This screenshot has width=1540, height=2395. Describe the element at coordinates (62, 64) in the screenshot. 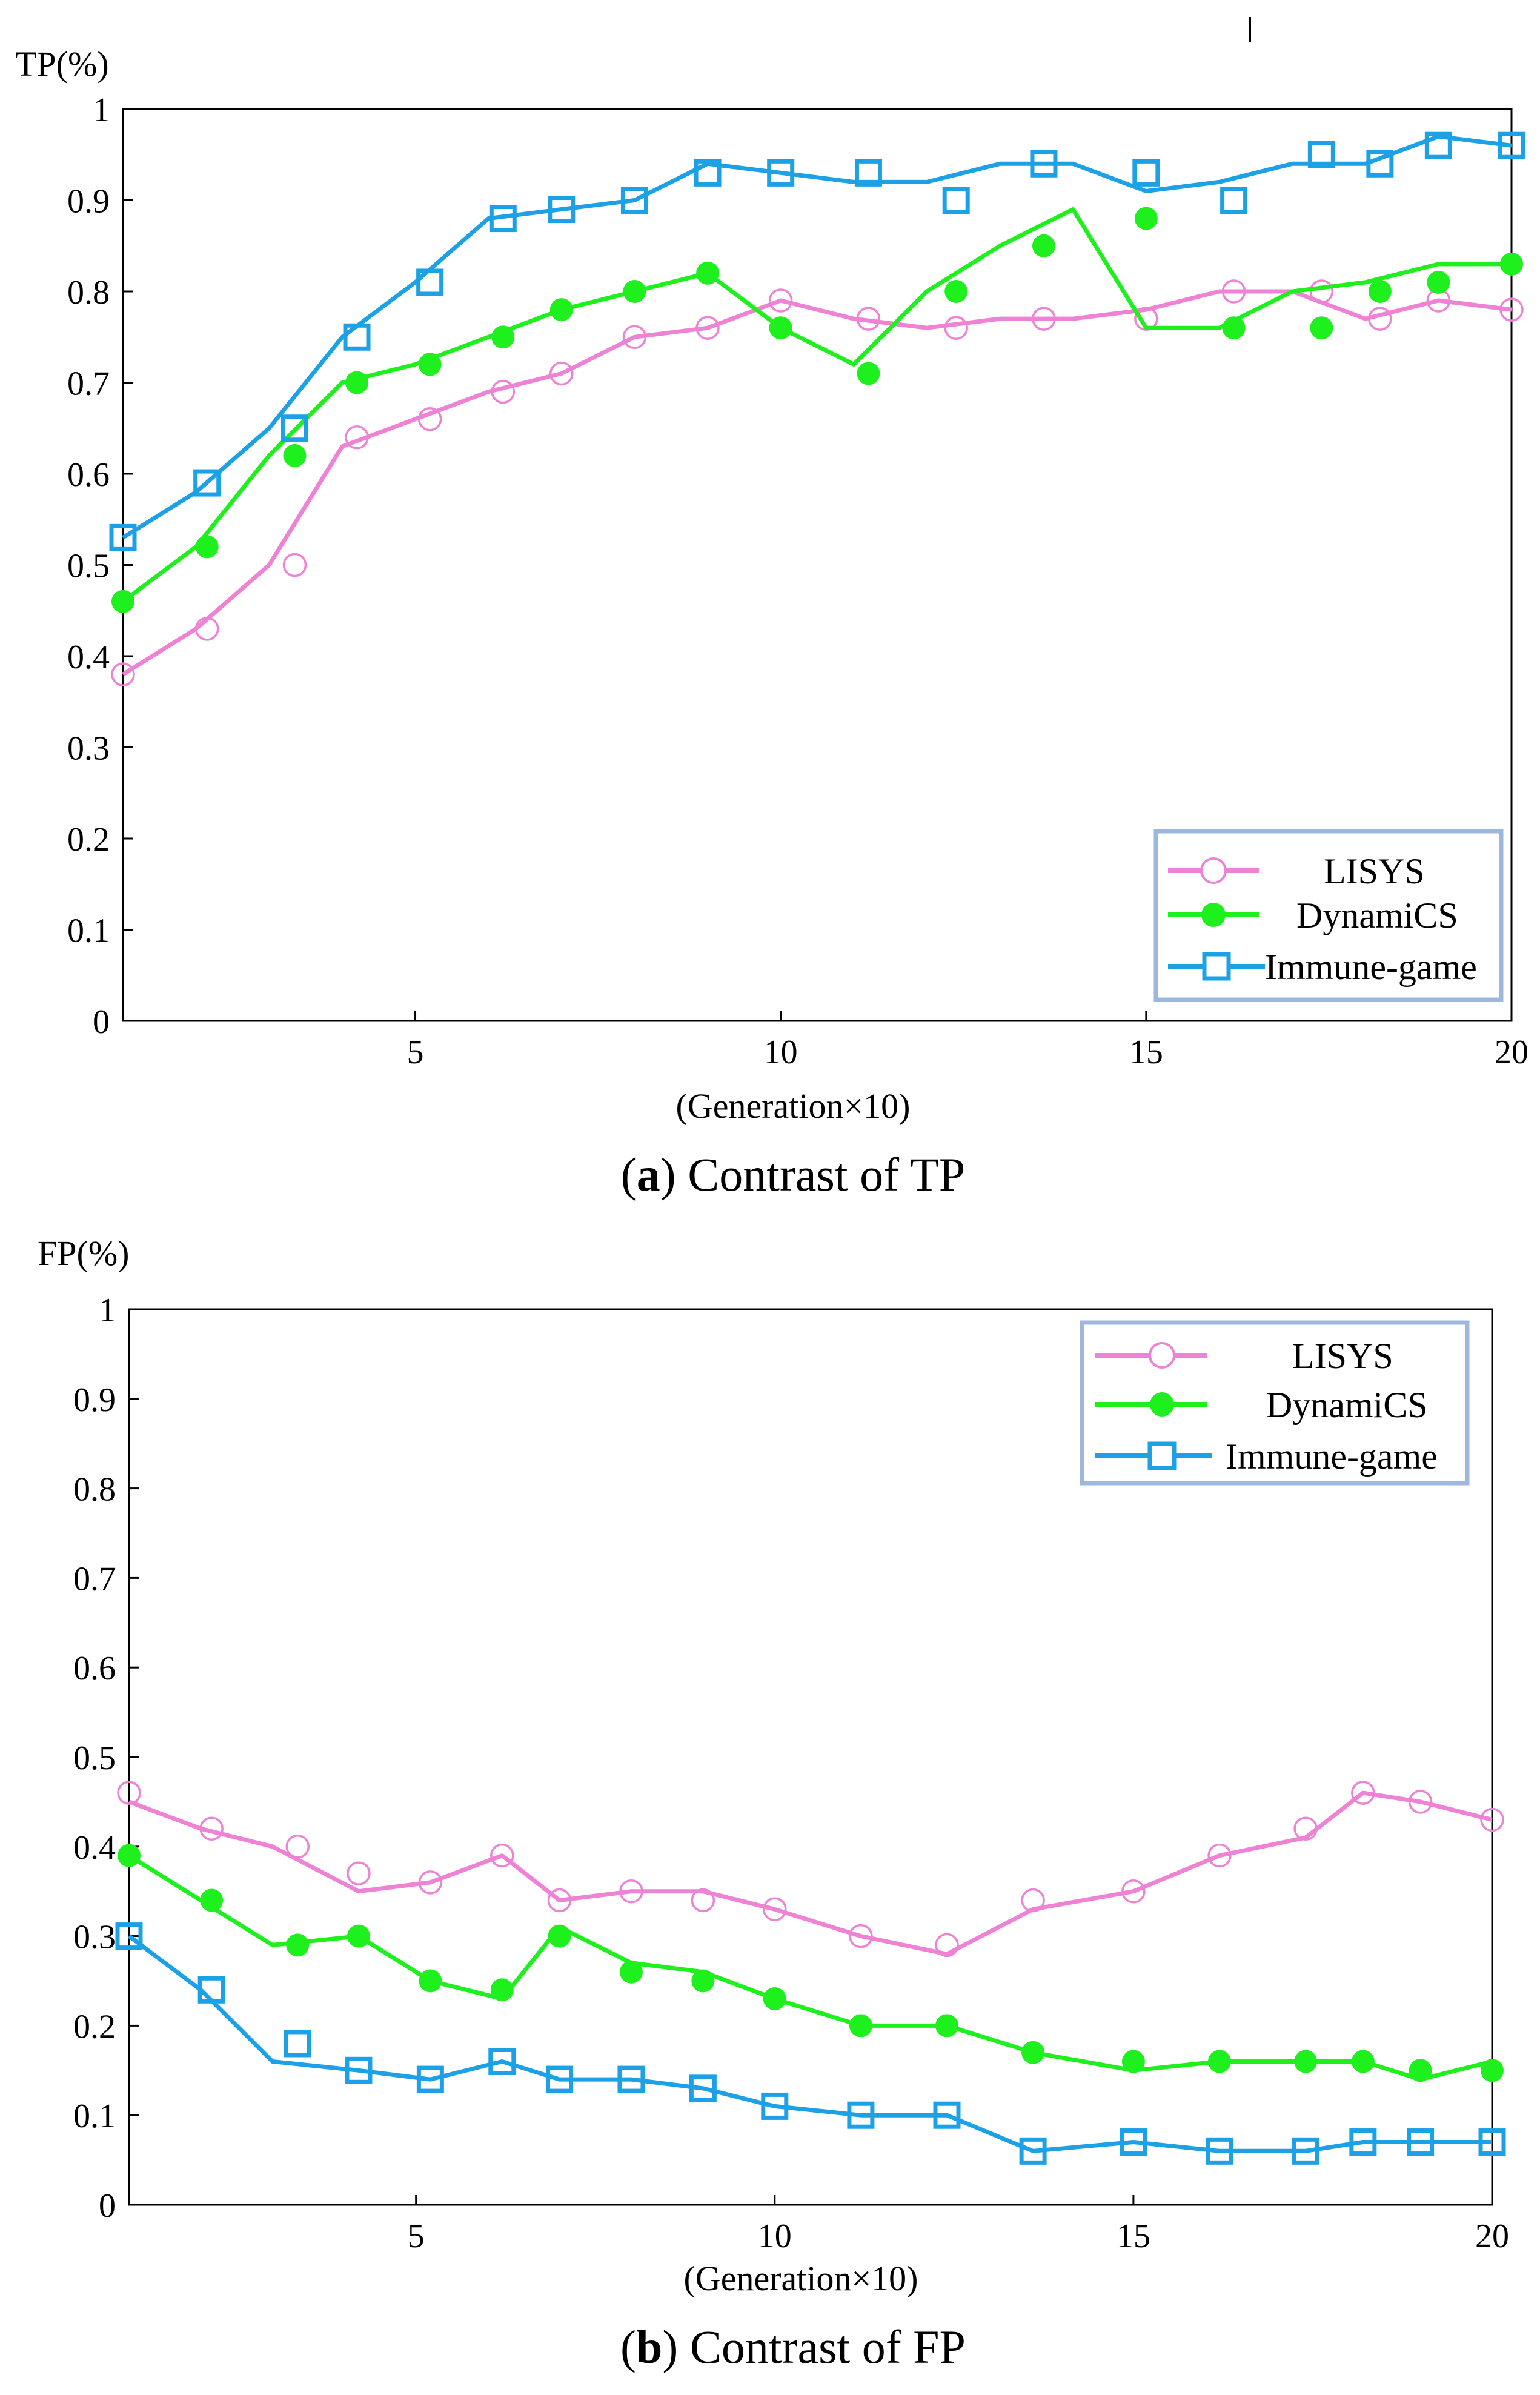

I see `tp-y-axis-label: TP(%)` at that location.